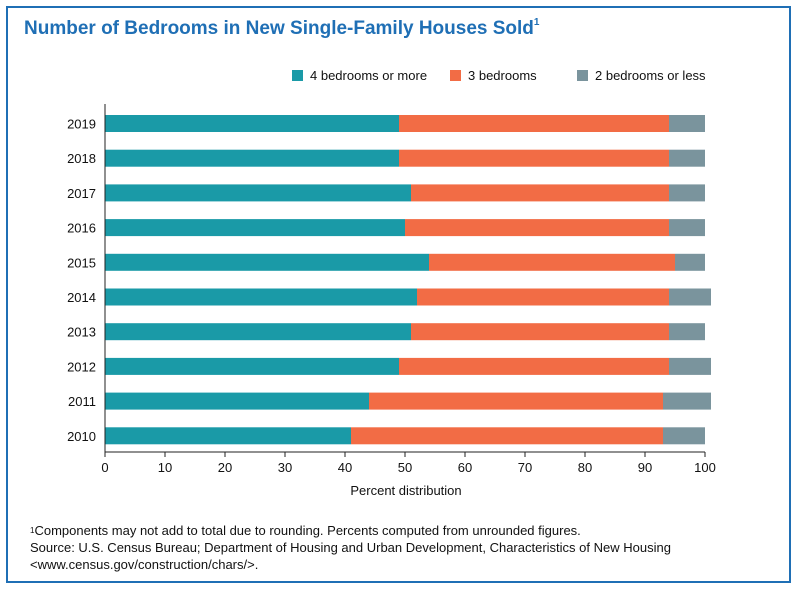  Describe the element at coordinates (81, 332) in the screenshot. I see `y-tick-label: 2013` at that location.